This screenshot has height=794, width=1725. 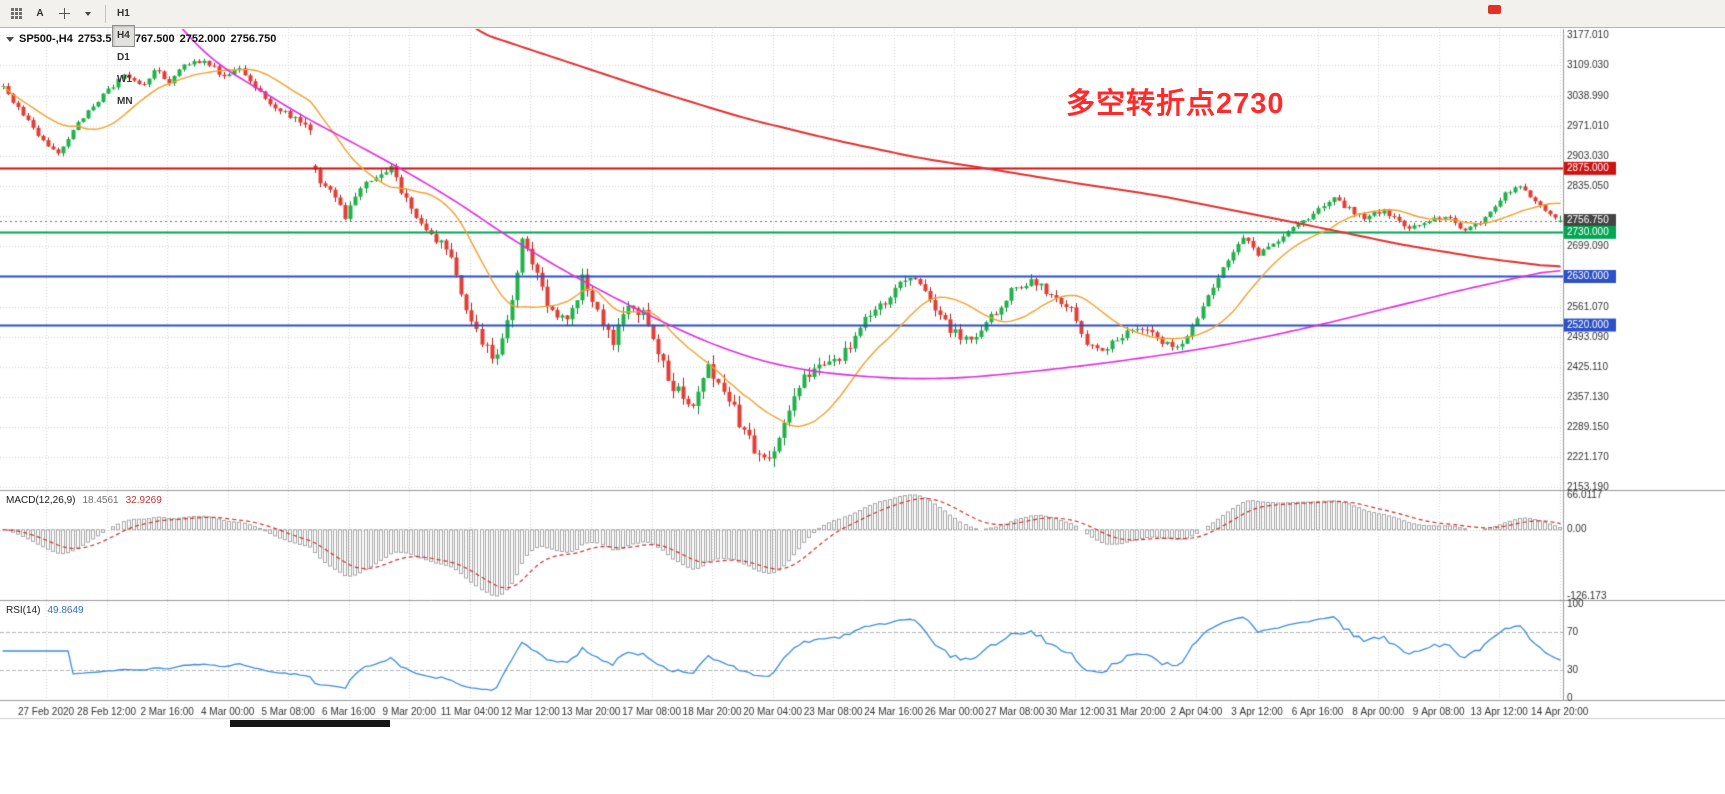 I want to click on tools-dropdown-button, so click(x=88, y=14).